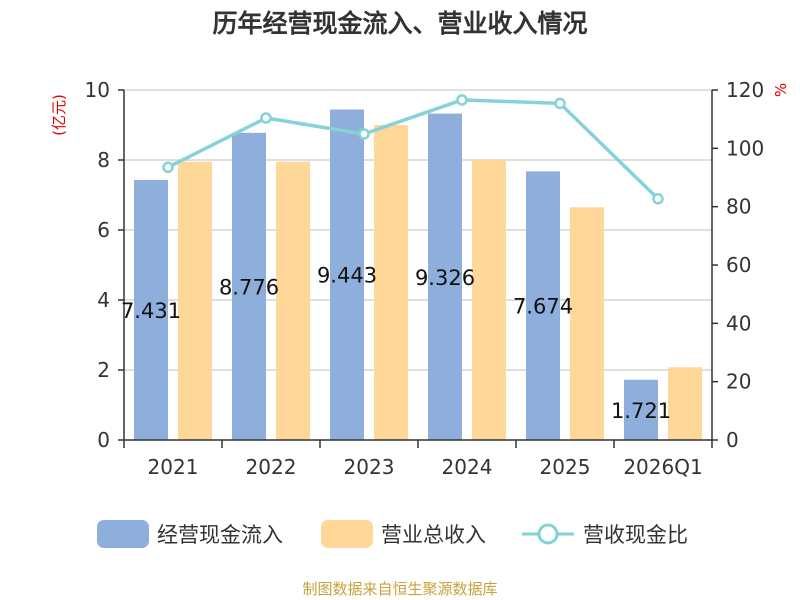 This screenshot has height=600, width=800. I want to click on legend-label-cash-inflow: 经营现金流入, so click(220, 535).